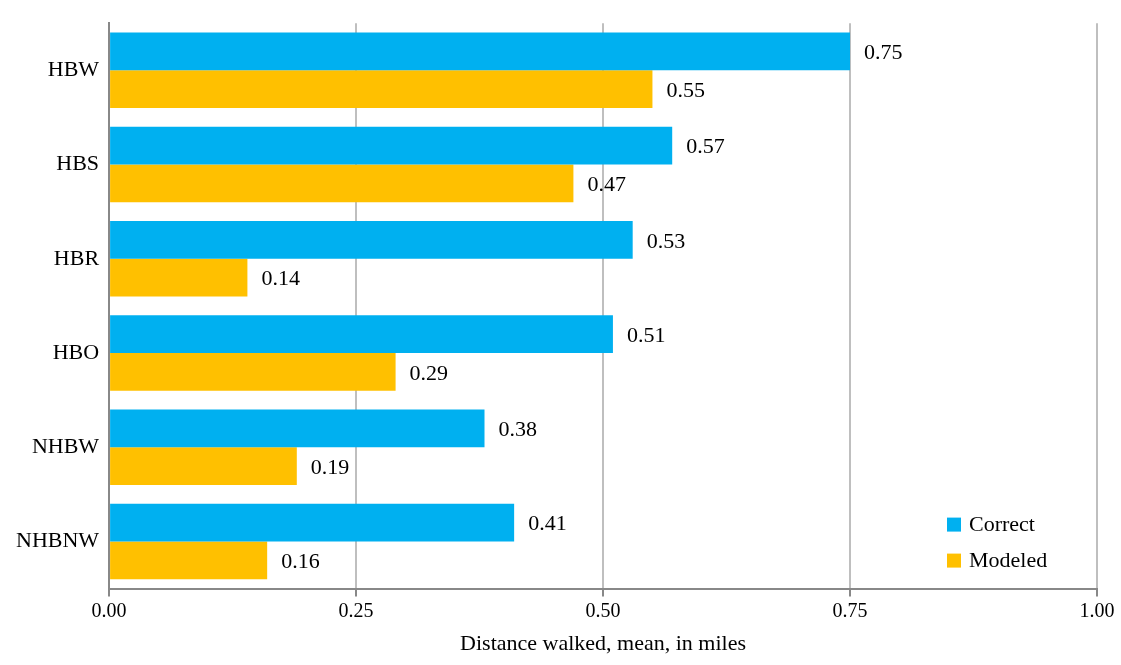 This screenshot has width=1121, height=665. I want to click on data-label: 0.51, so click(646, 334).